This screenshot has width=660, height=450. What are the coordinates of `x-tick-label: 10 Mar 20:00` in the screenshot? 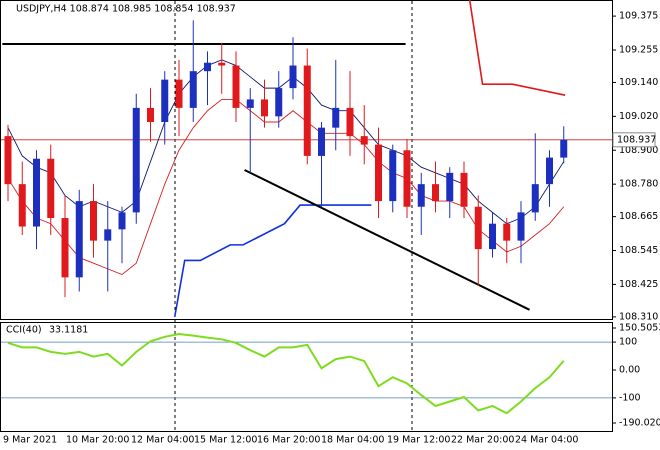 It's located at (97, 440).